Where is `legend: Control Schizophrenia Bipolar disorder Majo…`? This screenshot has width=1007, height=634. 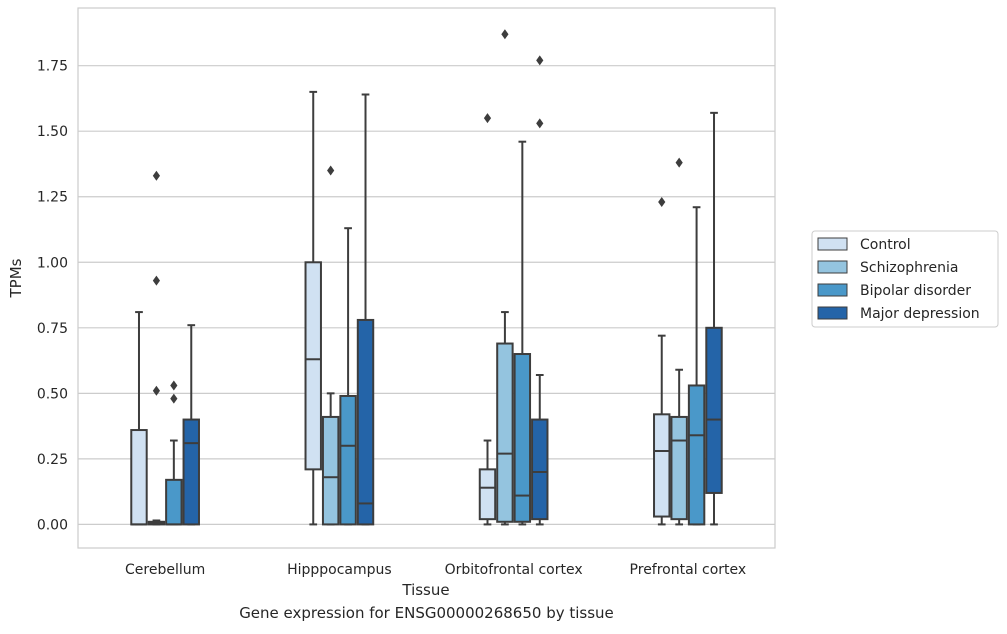
legend: Control Schizophrenia Bipolar disorder Majo… is located at coordinates (905, 279).